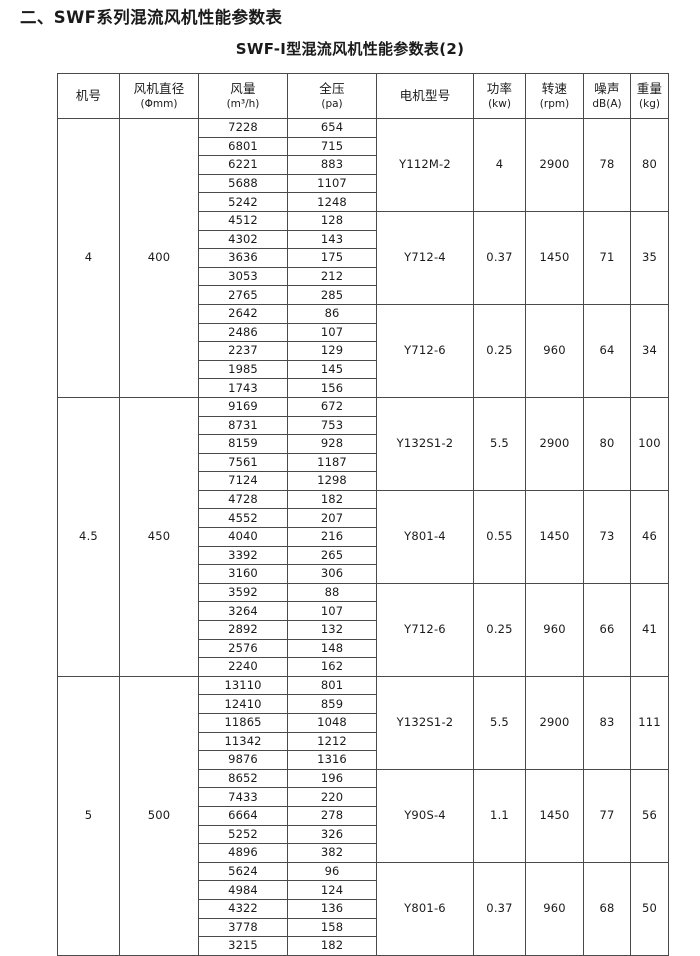 The width and height of the screenshot is (700, 956). Describe the element at coordinates (649, 257) in the screenshot. I see `cell-weight: 35` at that location.